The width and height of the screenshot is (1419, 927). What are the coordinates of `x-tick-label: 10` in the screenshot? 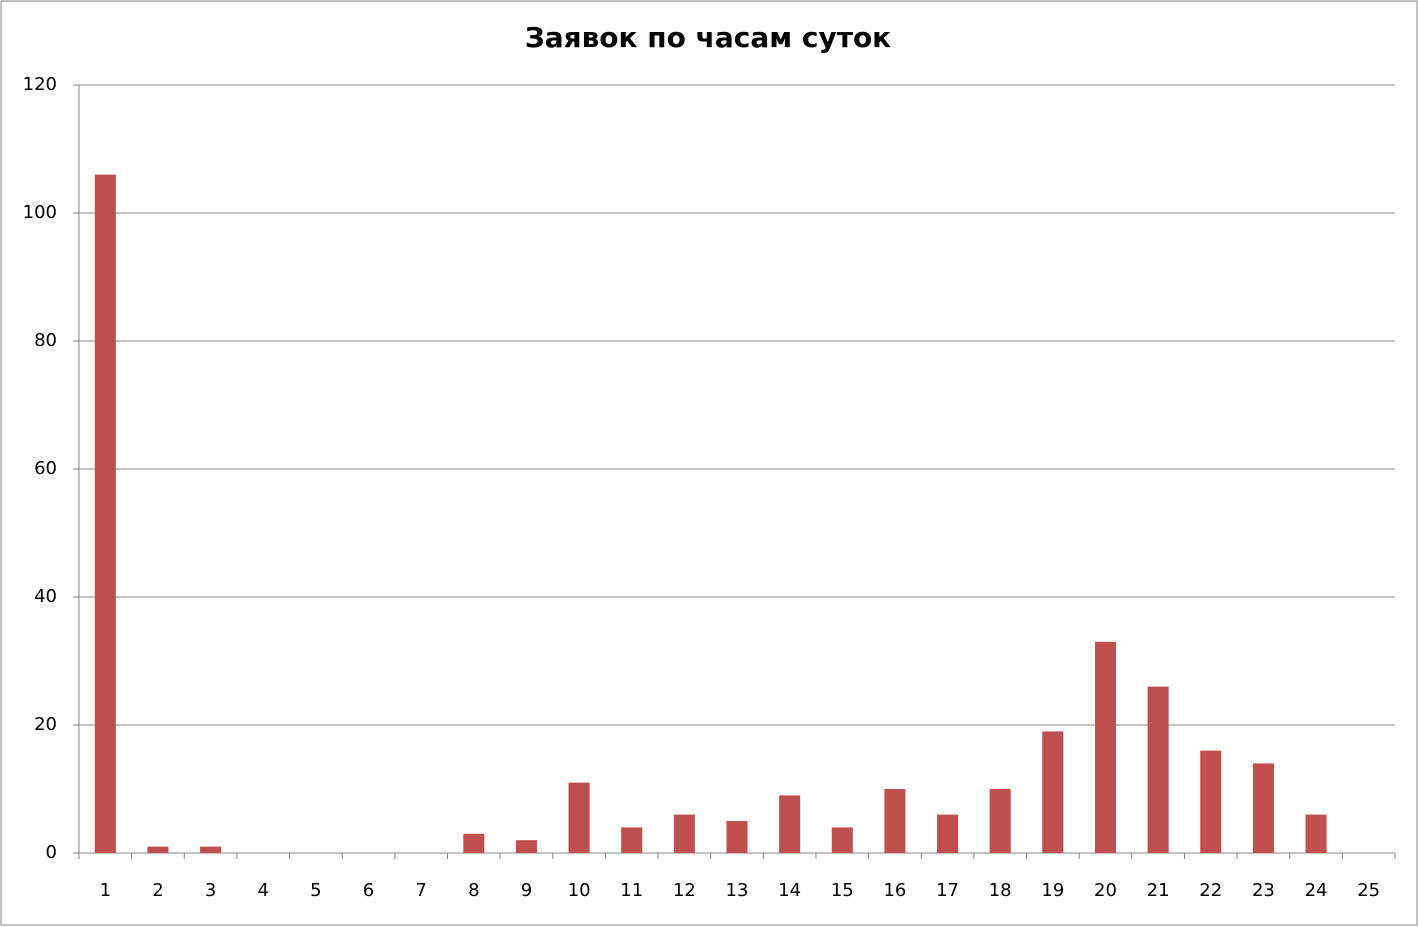 It's located at (579, 890).